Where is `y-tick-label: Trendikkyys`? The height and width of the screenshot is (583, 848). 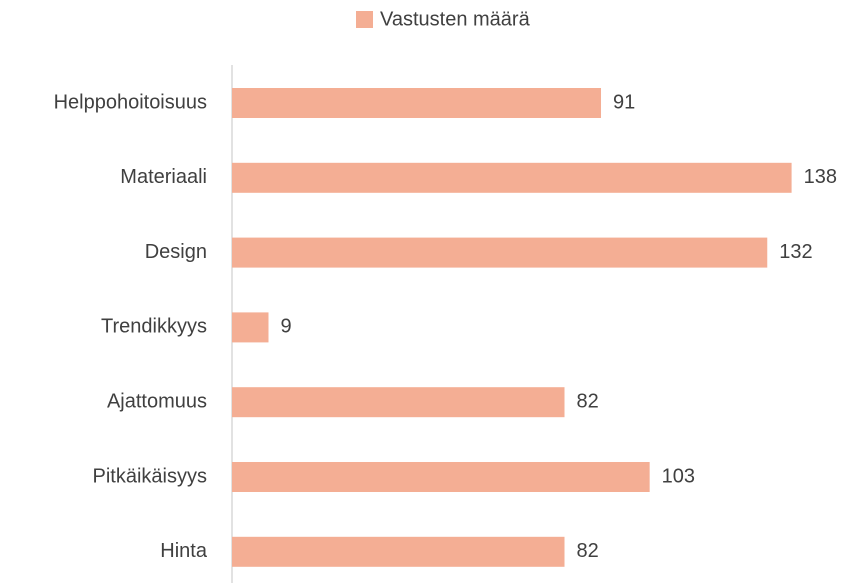 y-tick-label: Trendikkyys is located at coordinates (154, 327).